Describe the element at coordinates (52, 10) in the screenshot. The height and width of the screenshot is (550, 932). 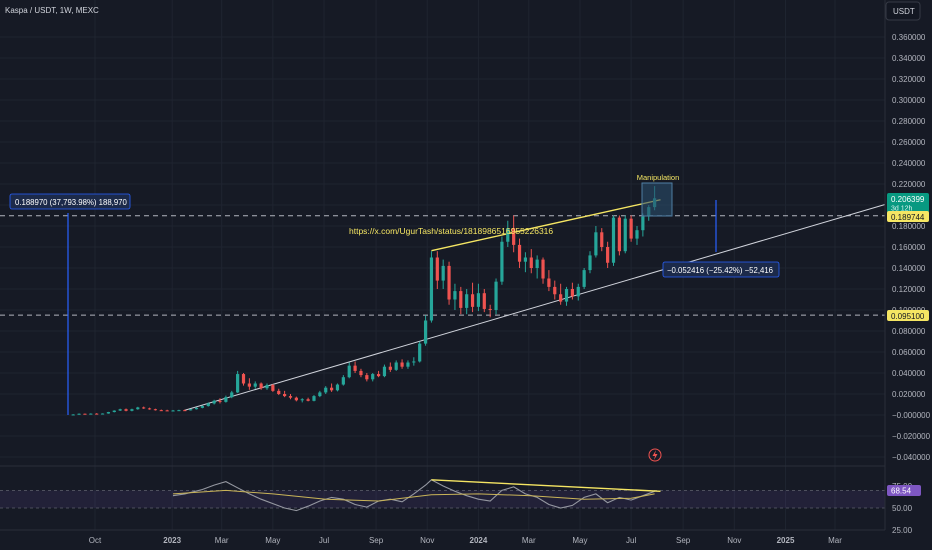
I see `symbol-title: Kaspa / USDT, 1W, MEXC` at that location.